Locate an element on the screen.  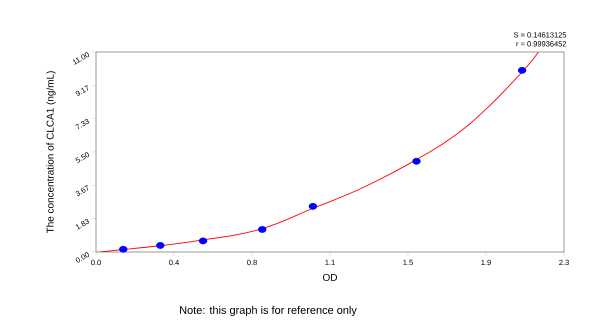
y-axis-title: The concentration of CLCA1 (ng/mL) is located at coordinates (51, 152).